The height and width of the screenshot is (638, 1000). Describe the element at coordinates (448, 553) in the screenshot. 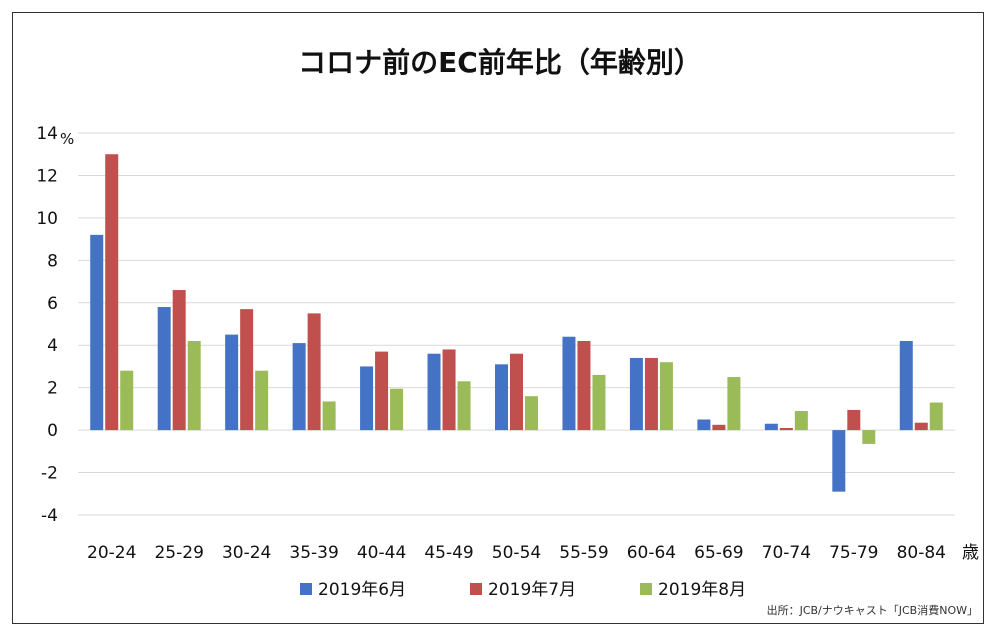

I see `x-category-label: 45-49` at that location.